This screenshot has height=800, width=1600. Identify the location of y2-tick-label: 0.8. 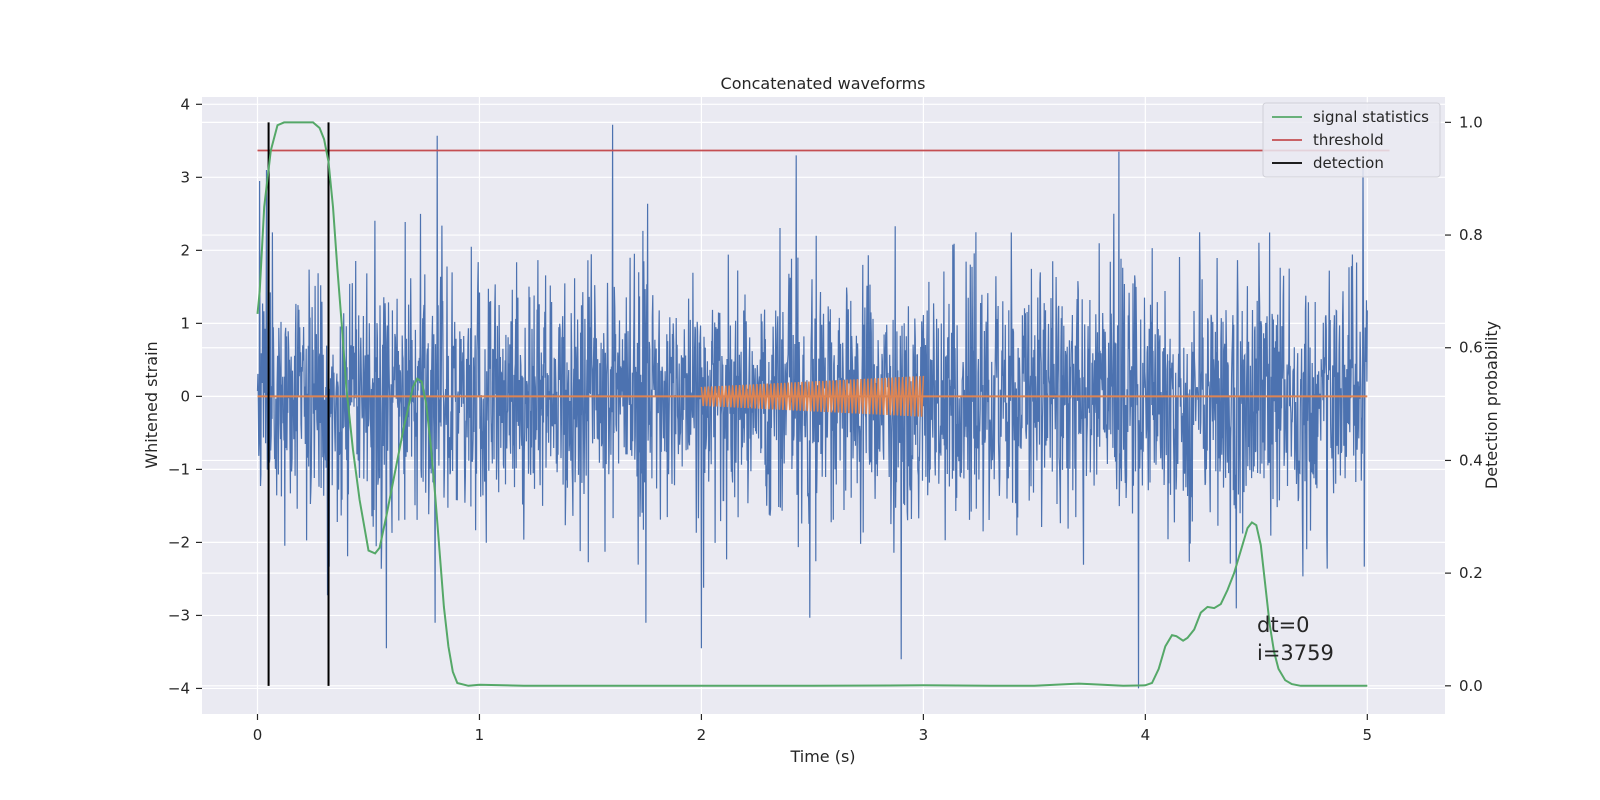
(1471, 235).